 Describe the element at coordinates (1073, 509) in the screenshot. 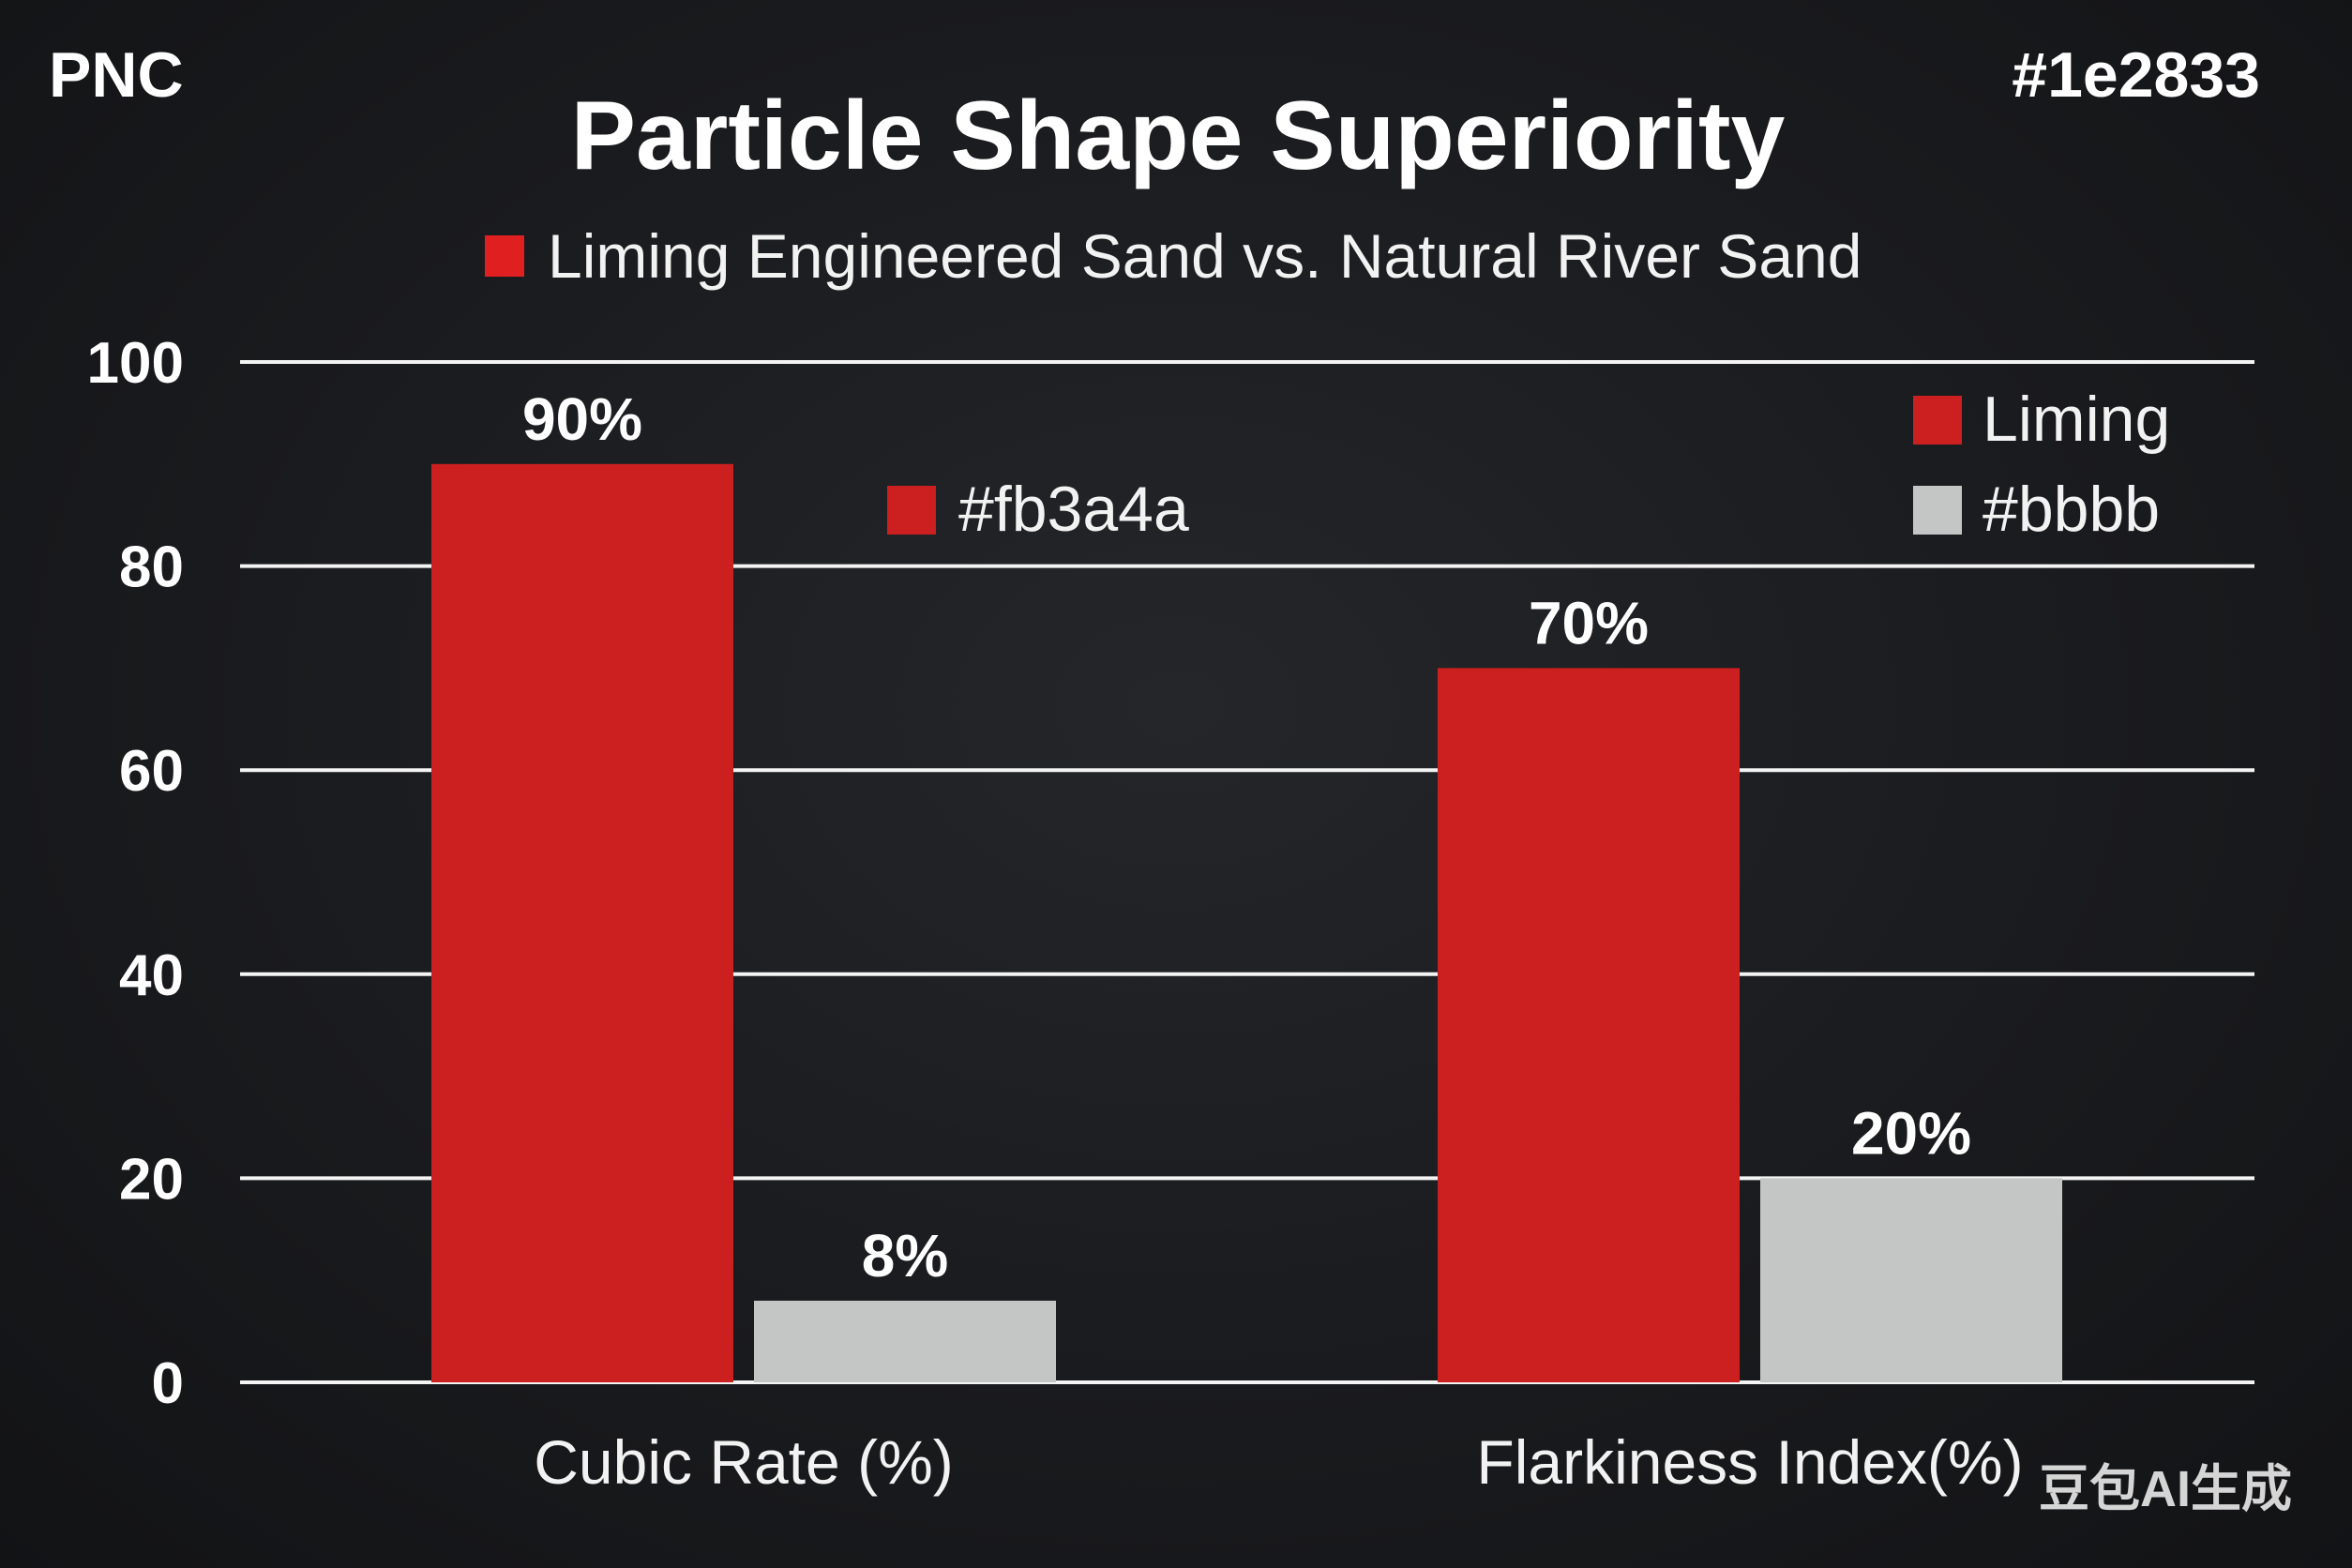

I see `inline-legend-label: #fb3a4a` at that location.